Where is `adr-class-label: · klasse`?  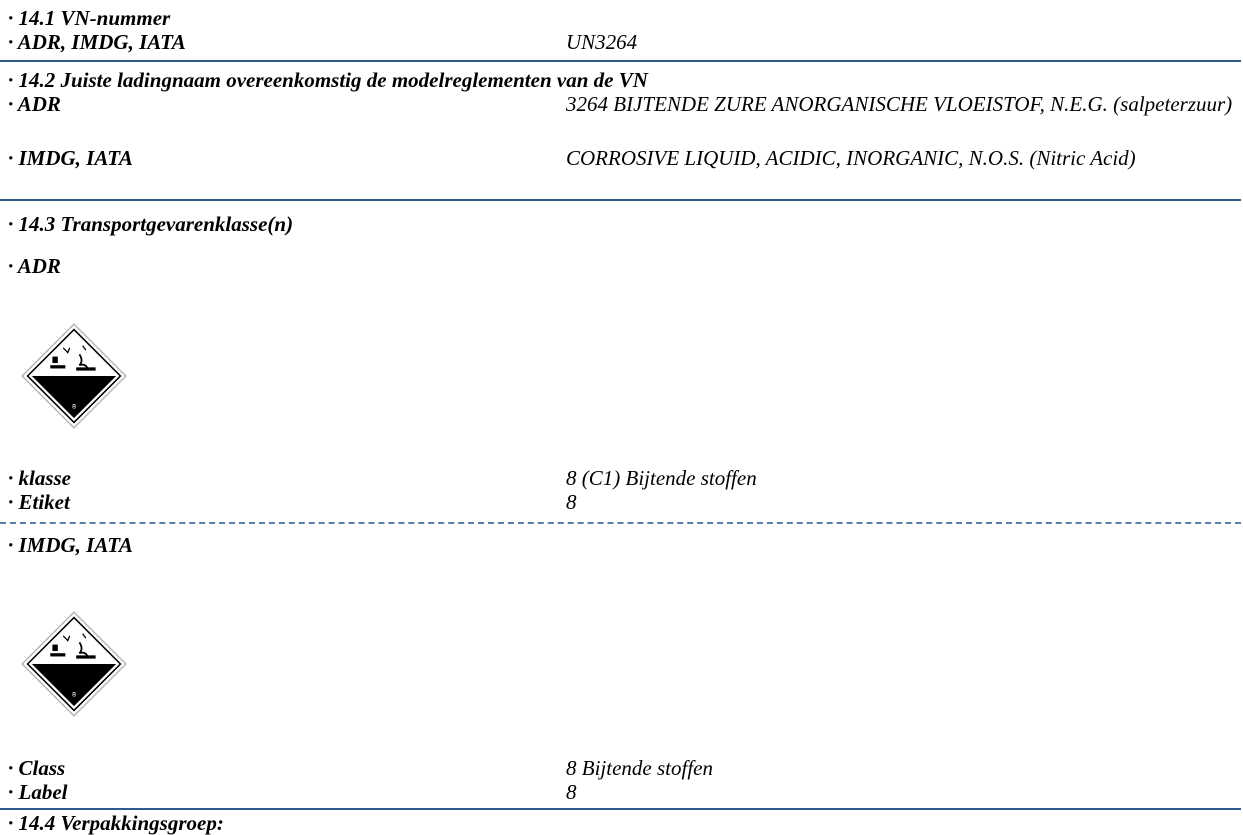 adr-class-label: · klasse is located at coordinates (39, 478).